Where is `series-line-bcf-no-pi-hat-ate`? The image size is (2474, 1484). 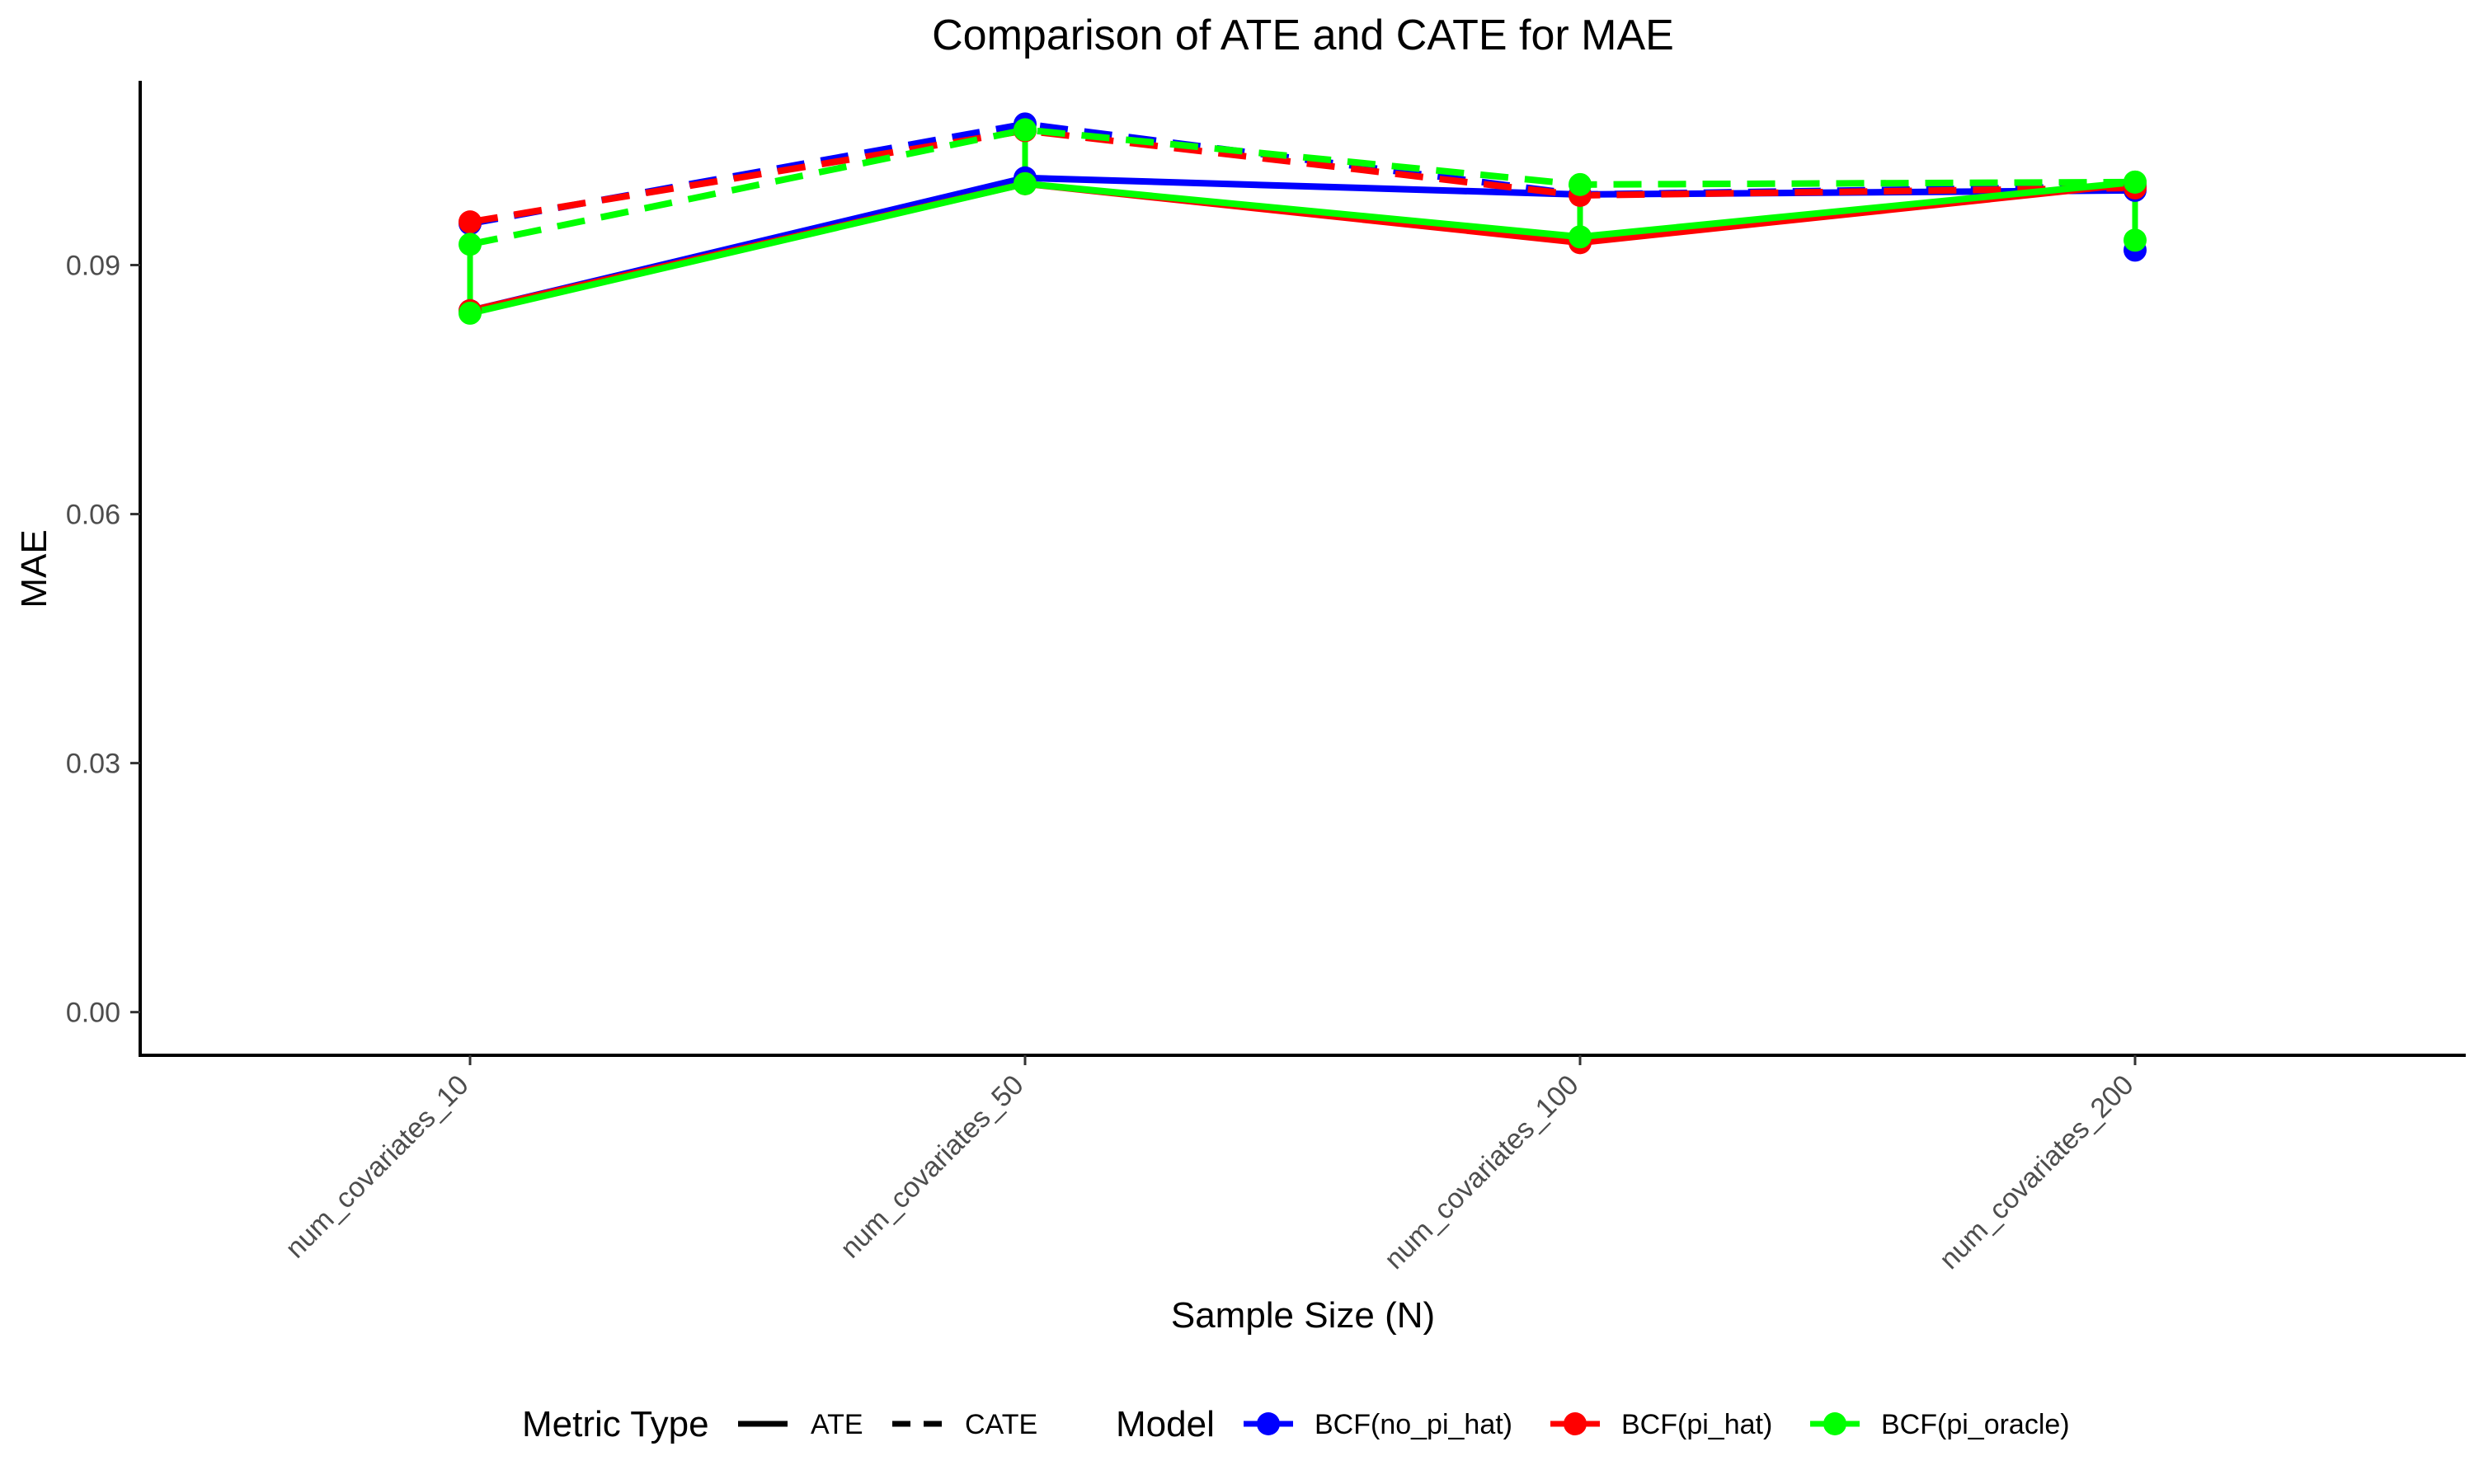
series-line-bcf-no-pi-hat-ate is located at coordinates (1302, 244).